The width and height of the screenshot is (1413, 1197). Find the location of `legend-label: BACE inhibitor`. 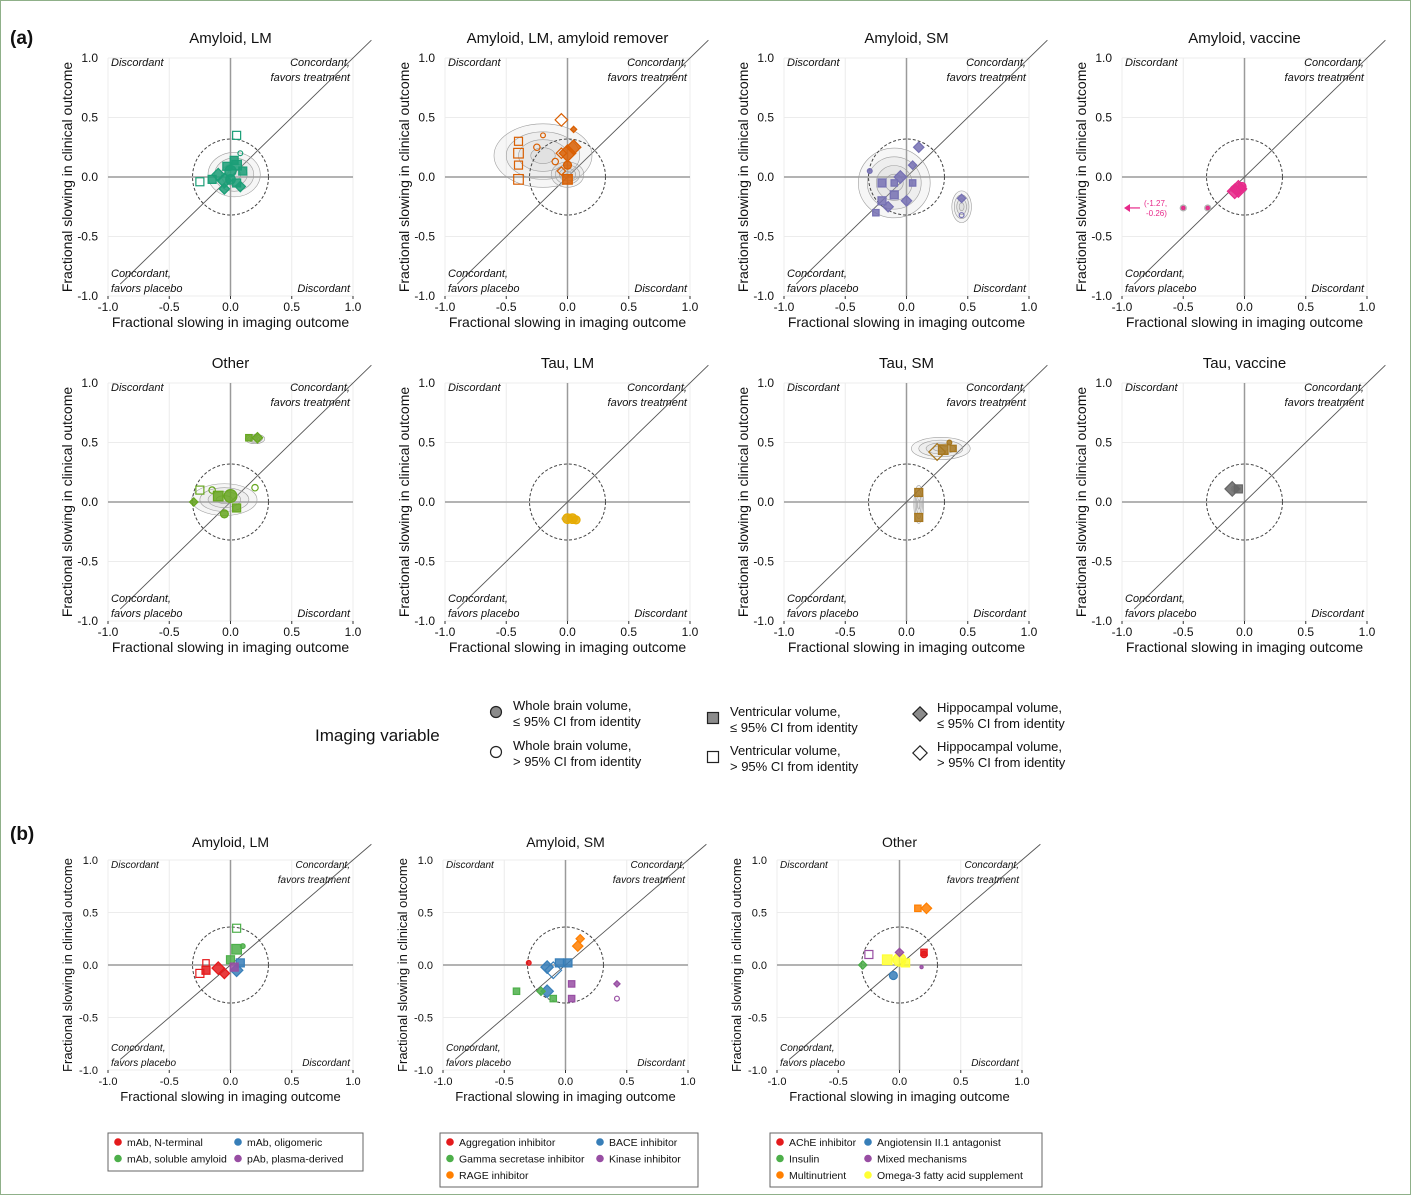

legend-label: BACE inhibitor is located at coordinates (643, 1143).